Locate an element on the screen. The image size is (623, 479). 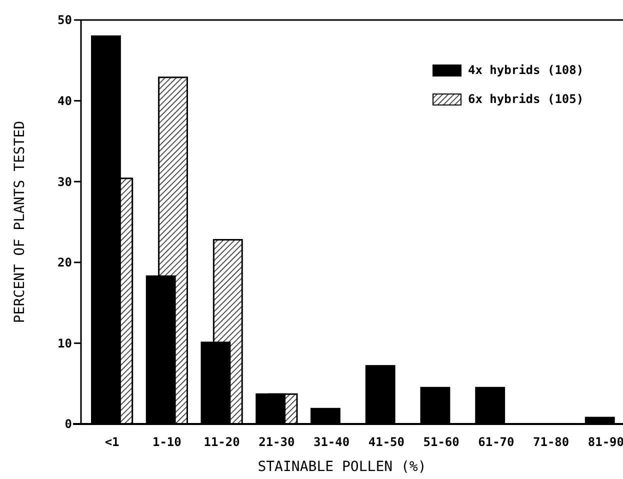
y-tick-label: 50 is located at coordinates (65, 20).